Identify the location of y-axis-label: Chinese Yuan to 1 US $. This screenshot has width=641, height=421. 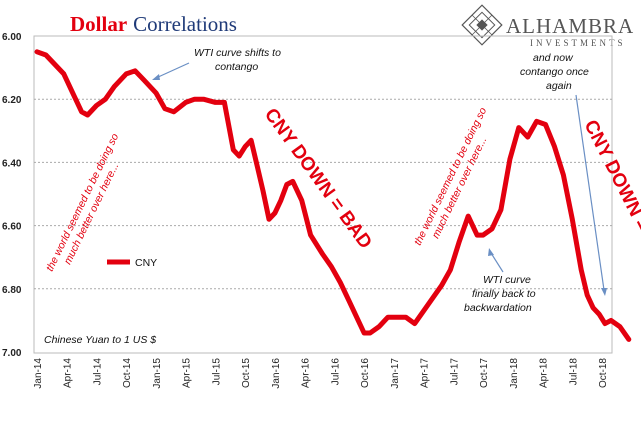
(100, 340).